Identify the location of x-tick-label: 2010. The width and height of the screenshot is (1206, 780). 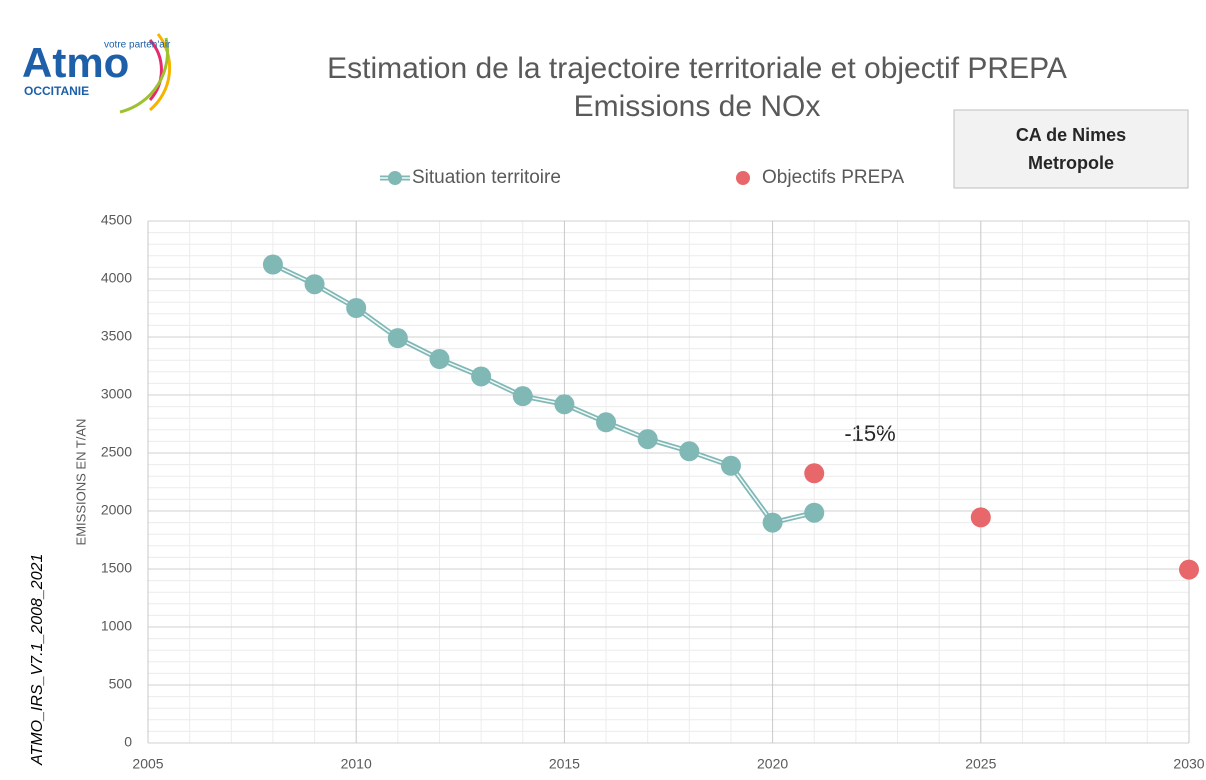
(356, 764).